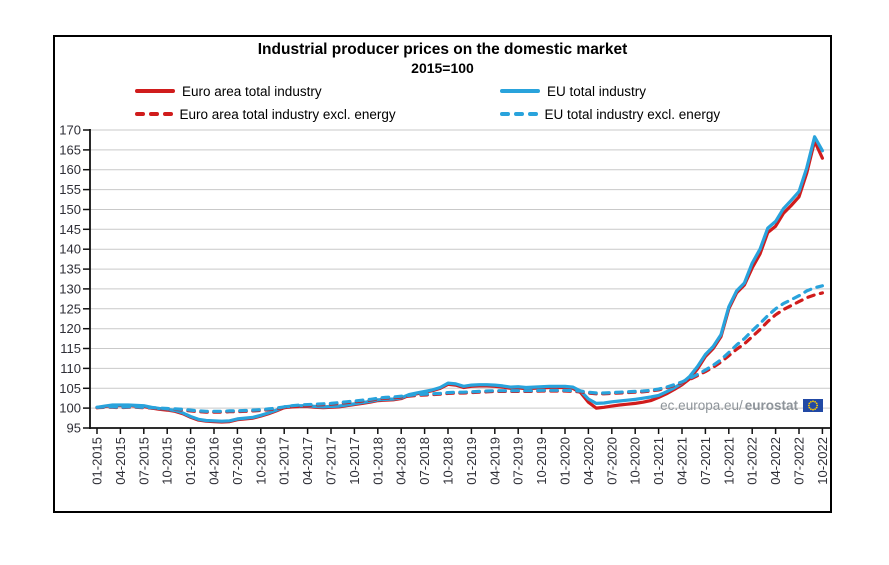  Describe the element at coordinates (705, 461) in the screenshot. I see `svg-text: 07-2021` at that location.